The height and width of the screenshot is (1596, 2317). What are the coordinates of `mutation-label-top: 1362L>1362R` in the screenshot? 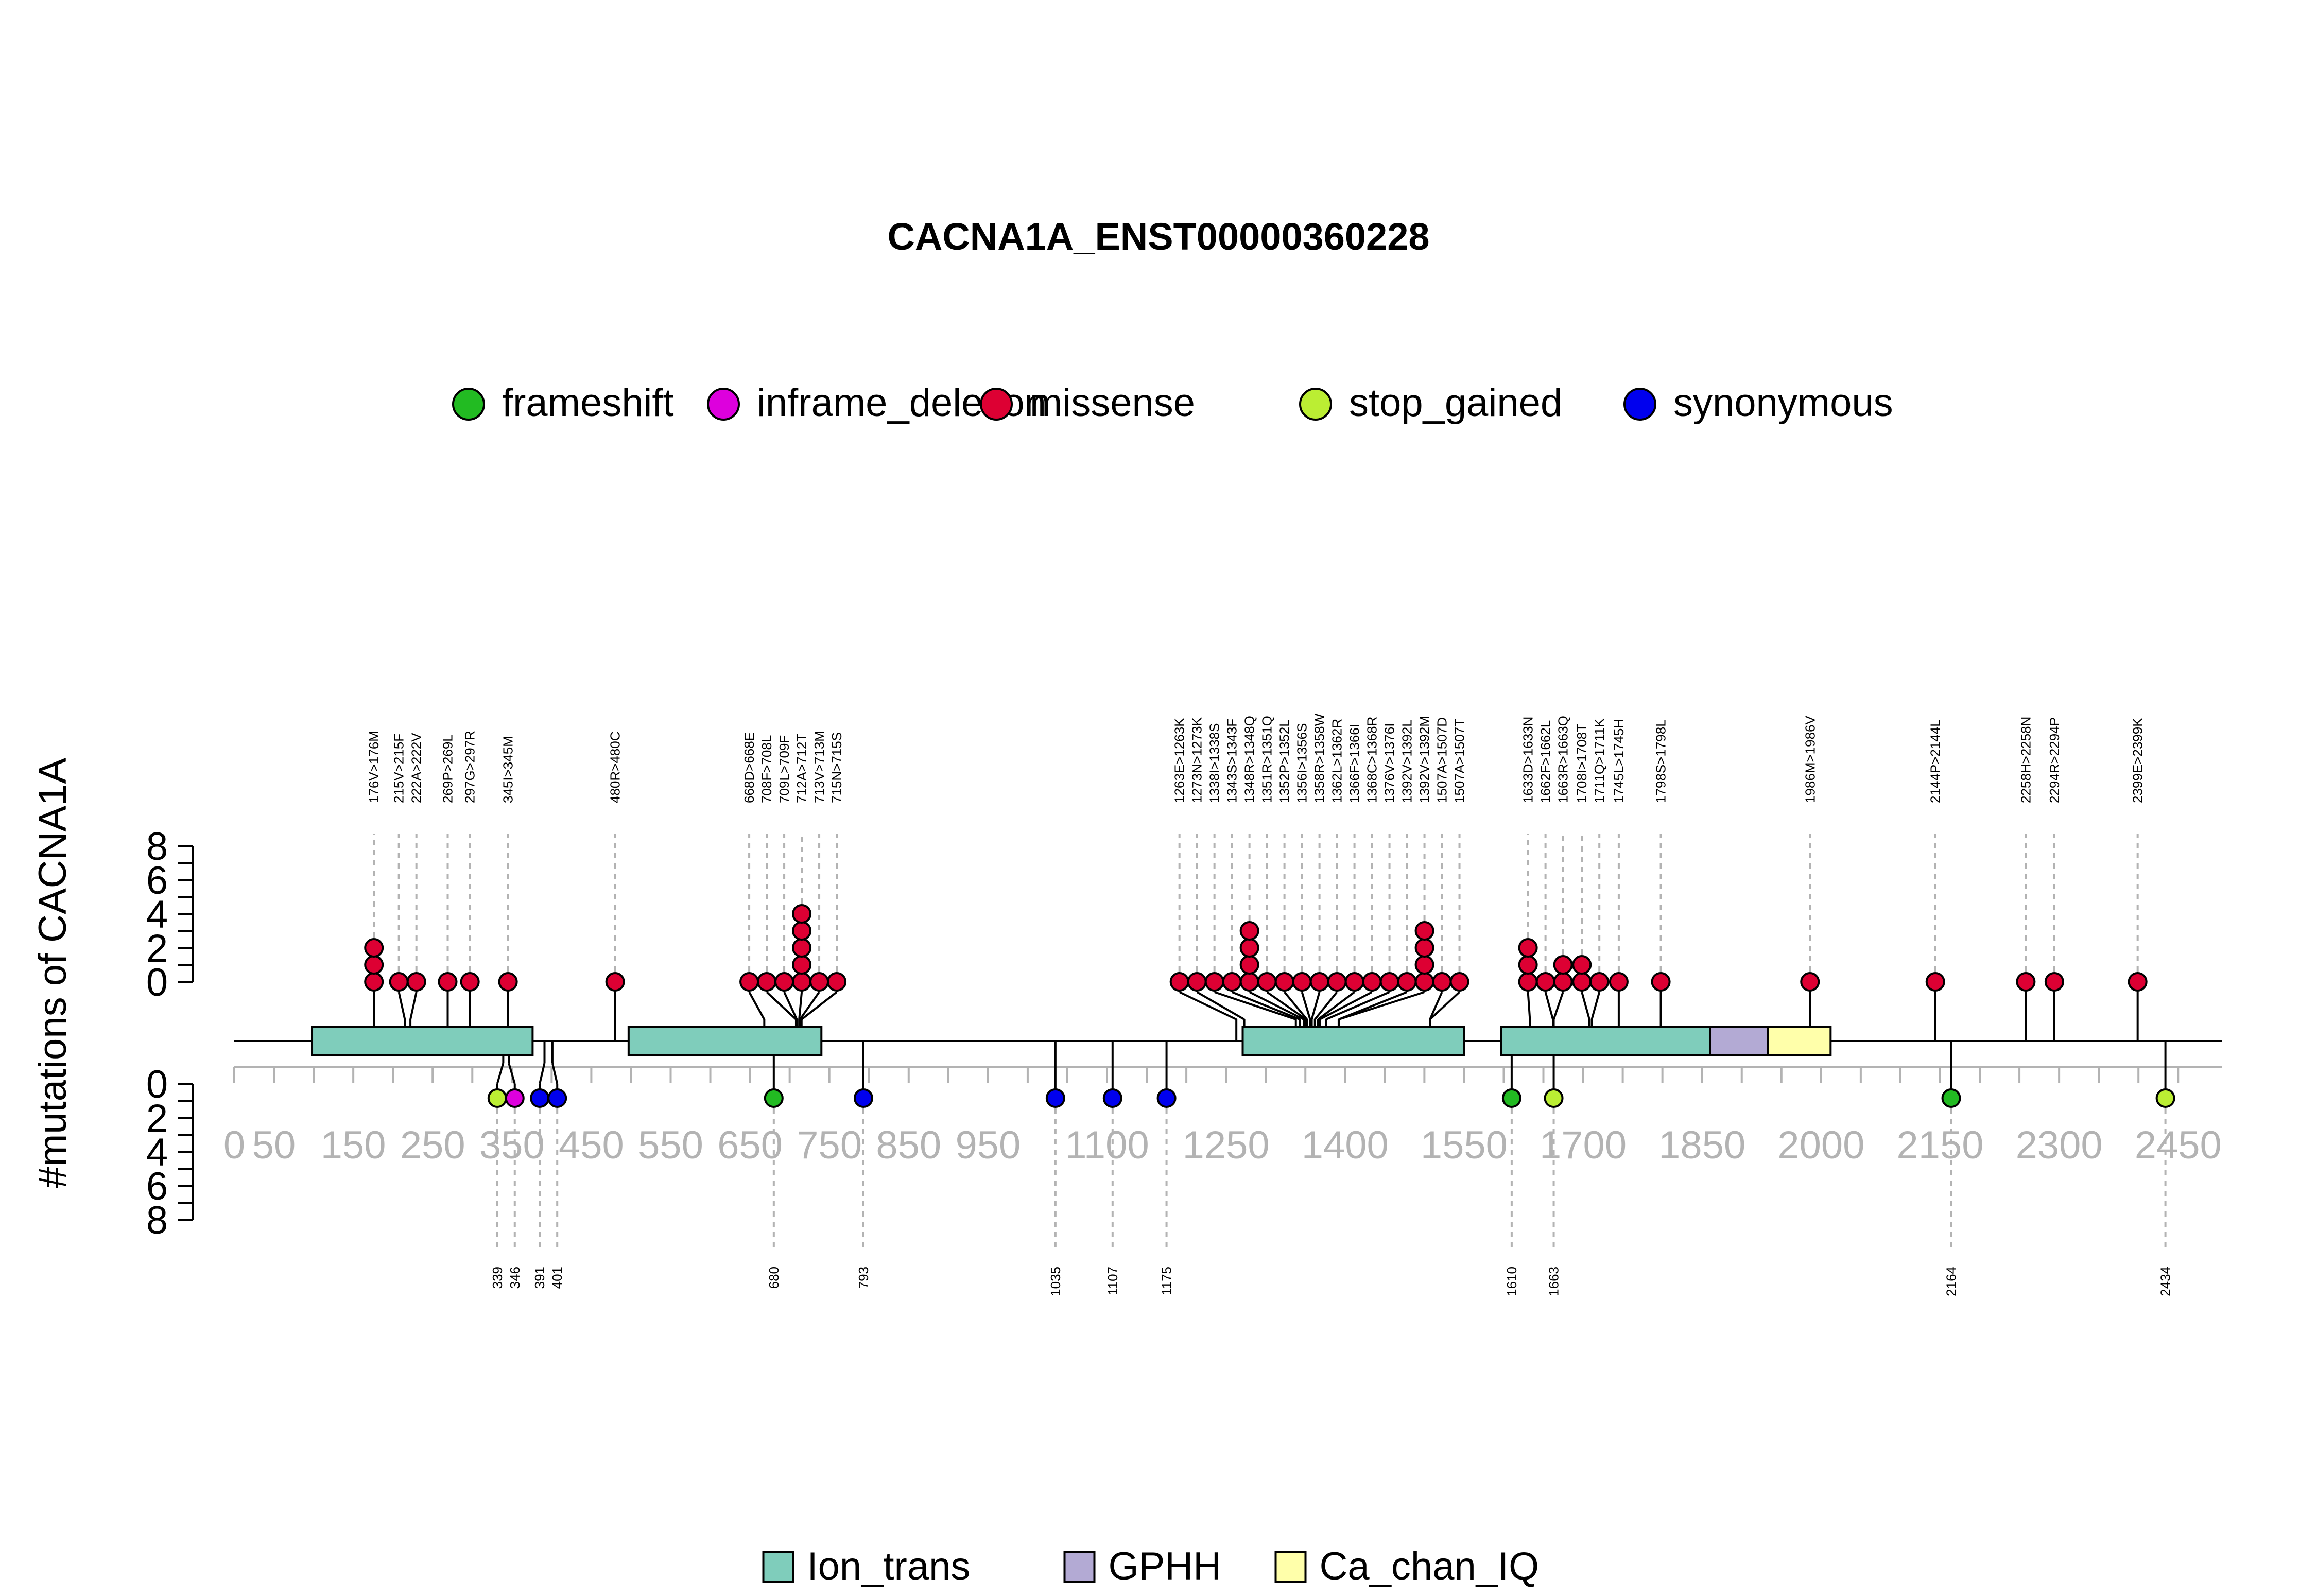 It's located at (1337, 761).